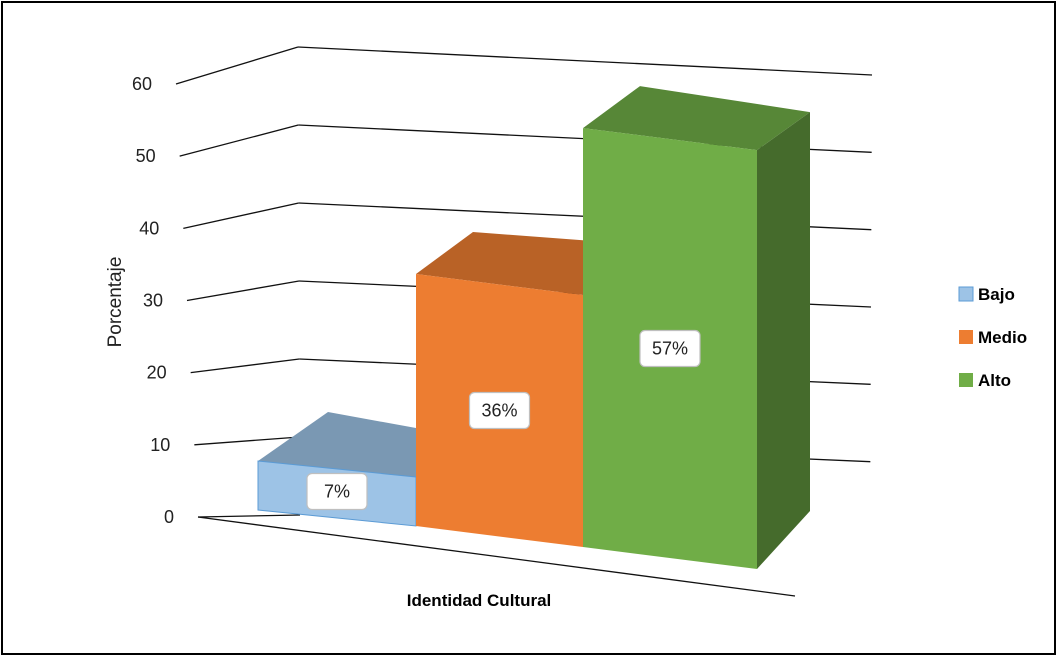 The width and height of the screenshot is (1059, 657). What do you see at coordinates (115, 302) in the screenshot?
I see `y-axis-title: Porcentaje` at bounding box center [115, 302].